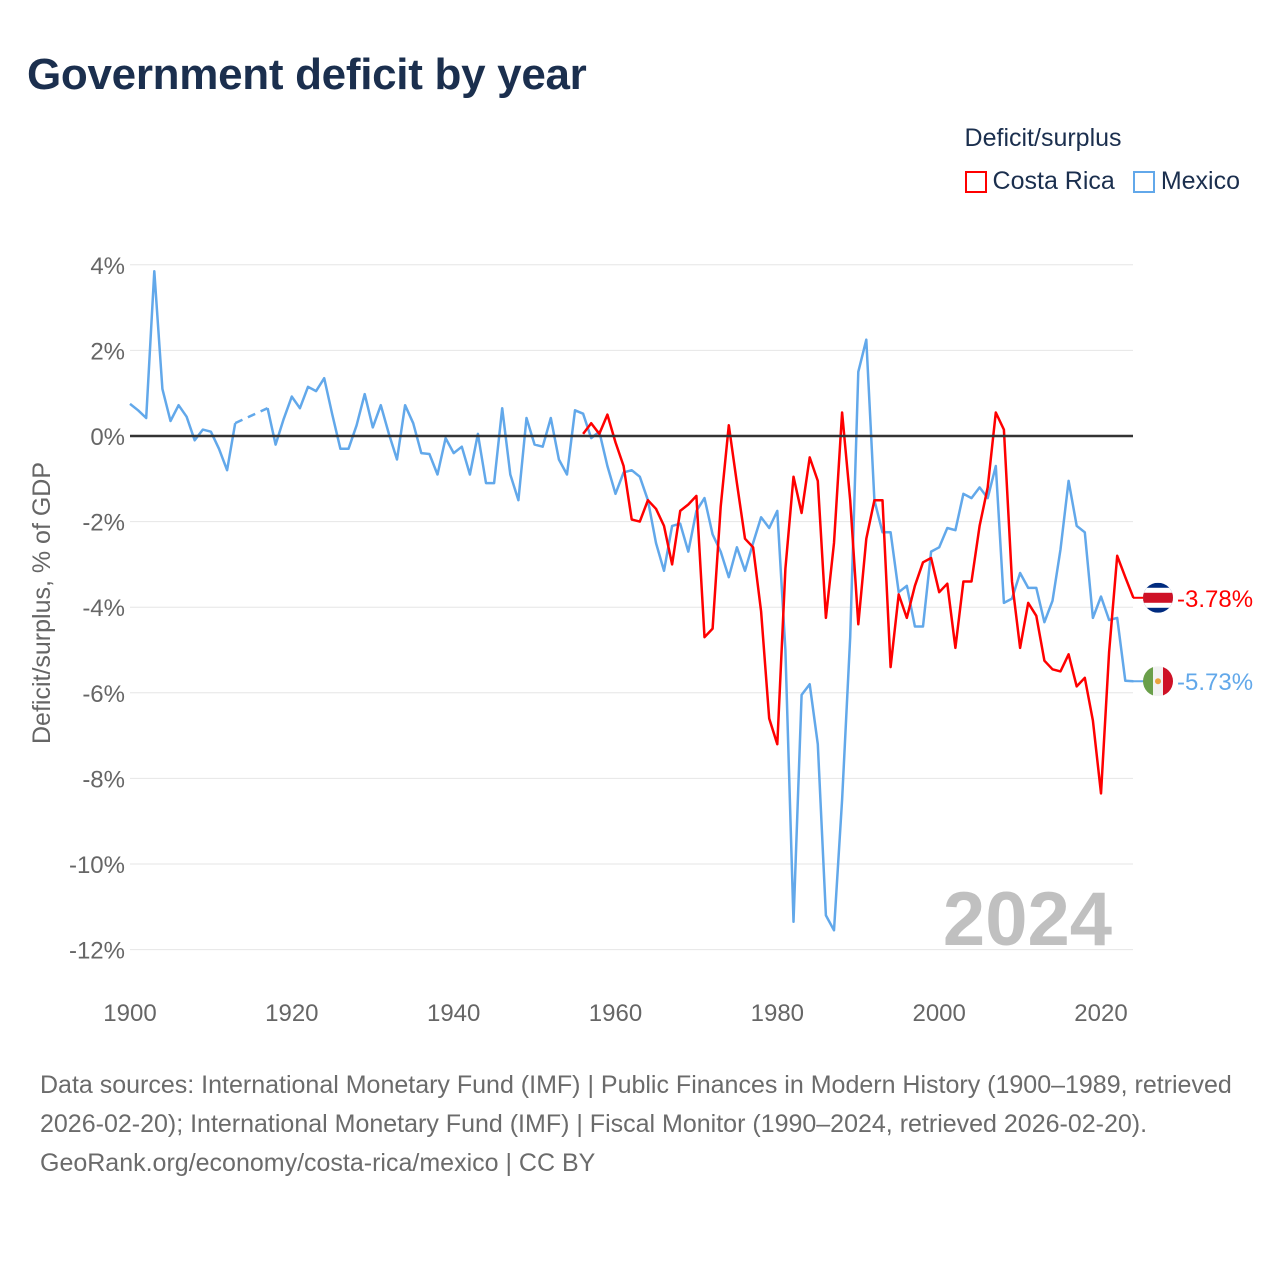 This screenshot has height=1280, width=1280. Describe the element at coordinates (103, 523) in the screenshot. I see `y-tick-label: -2%` at that location.